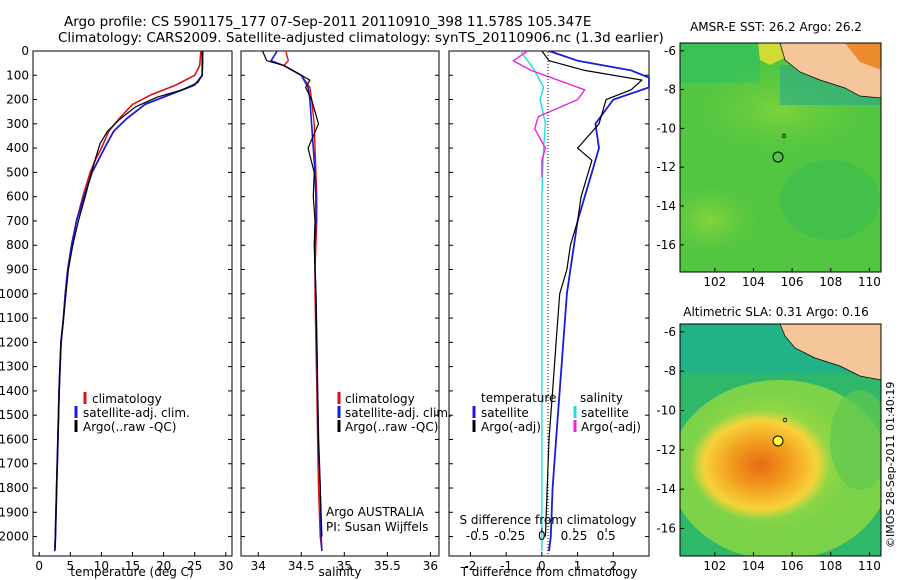 The width and height of the screenshot is (900, 580). What do you see at coordinates (14, 512) in the screenshot?
I see `y-tick-label: 1900` at bounding box center [14, 512].